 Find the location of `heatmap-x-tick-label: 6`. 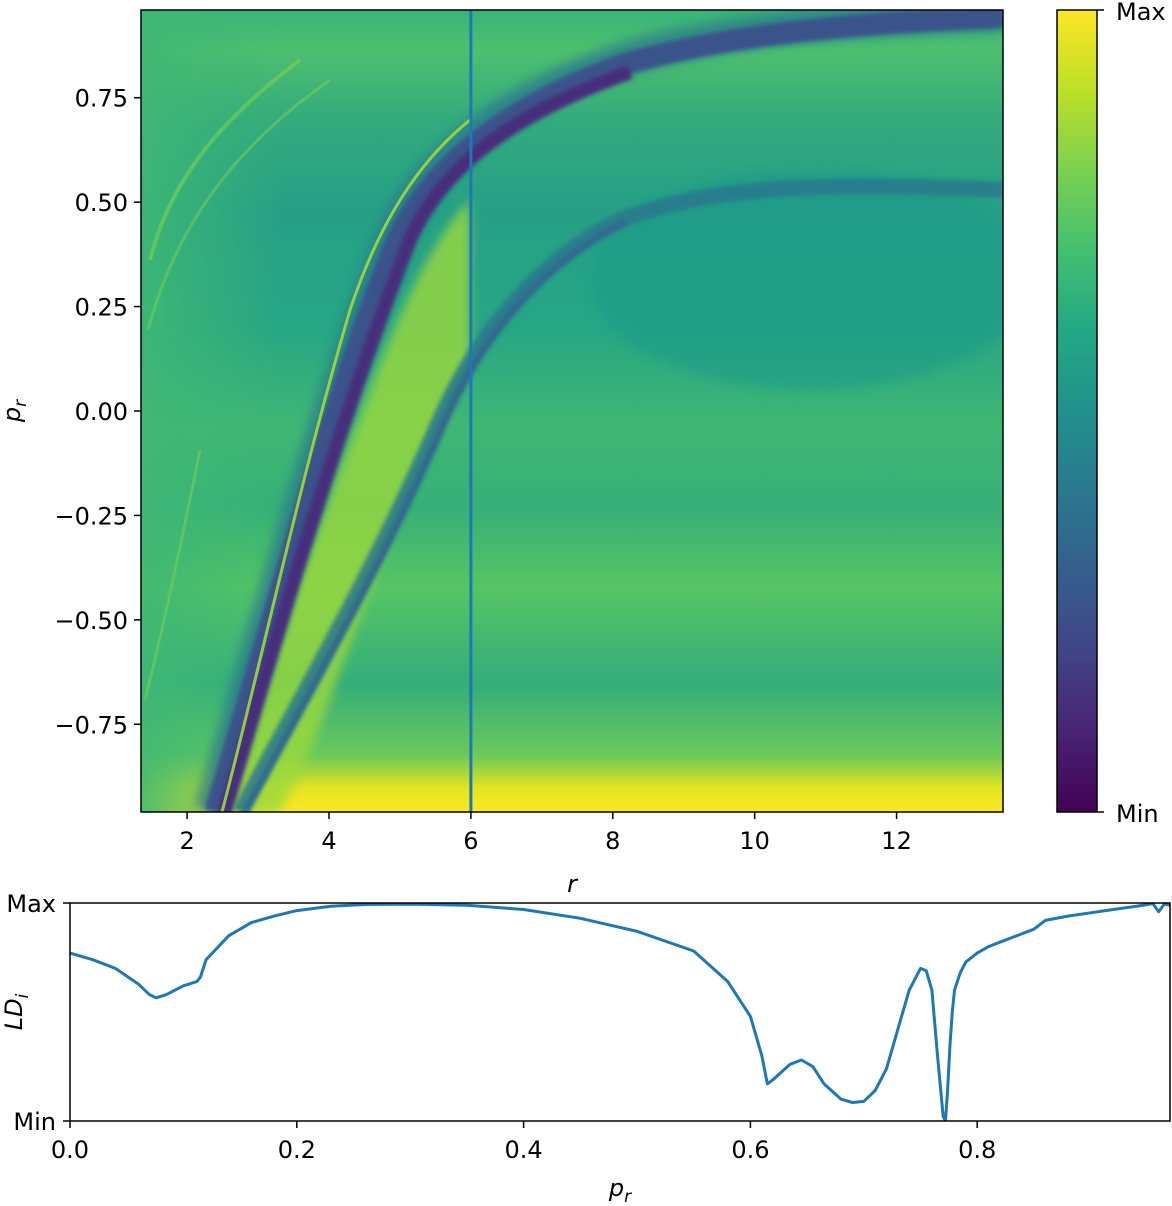

heatmap-x-tick-label: 6 is located at coordinates (470, 841).